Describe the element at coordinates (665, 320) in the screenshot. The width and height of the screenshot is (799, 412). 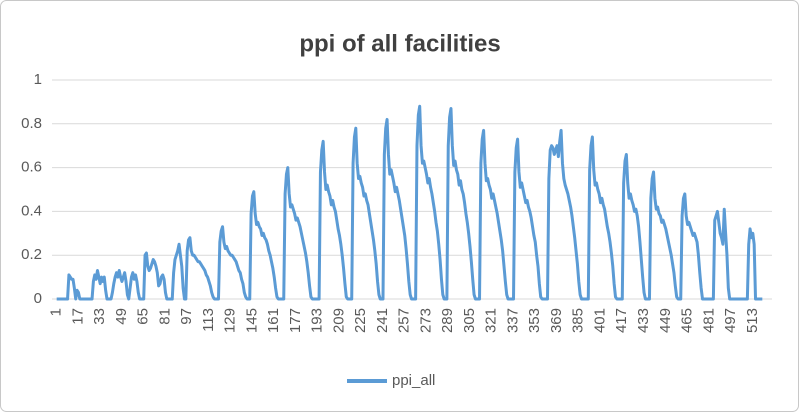
I see `x-tick-label: 449` at that location.